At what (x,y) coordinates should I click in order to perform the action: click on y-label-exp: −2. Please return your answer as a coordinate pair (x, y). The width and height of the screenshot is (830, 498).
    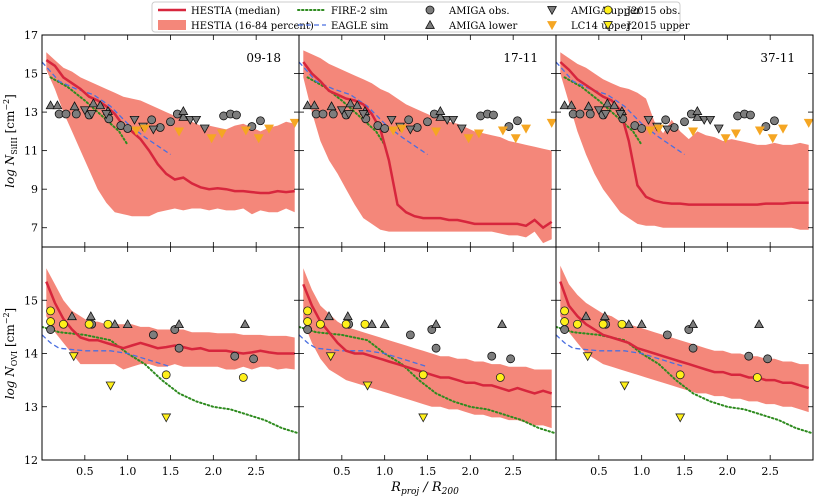
    Looking at the image, I should click on (6, 318).